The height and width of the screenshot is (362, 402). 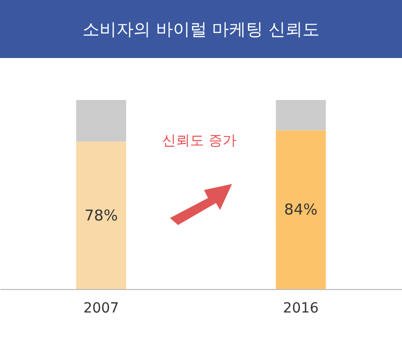 I want to click on annotation: 신뢰도 증가, so click(x=199, y=141).